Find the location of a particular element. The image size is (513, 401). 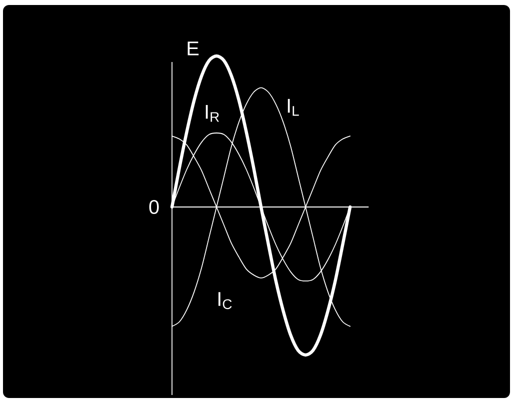

text: 0 is located at coordinates (154, 207).